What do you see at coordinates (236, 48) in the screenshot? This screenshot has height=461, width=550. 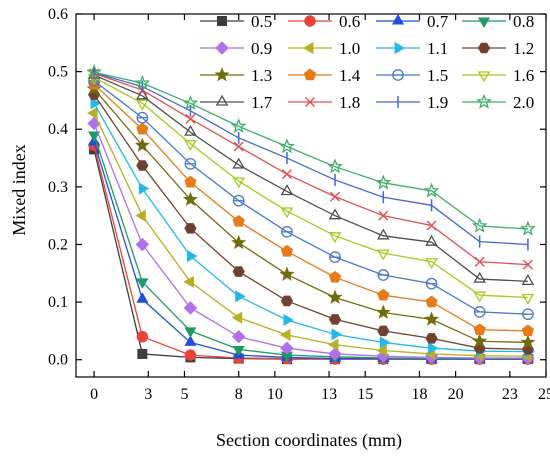 I see `legend-entry-0.9: 0.9` at bounding box center [236, 48].